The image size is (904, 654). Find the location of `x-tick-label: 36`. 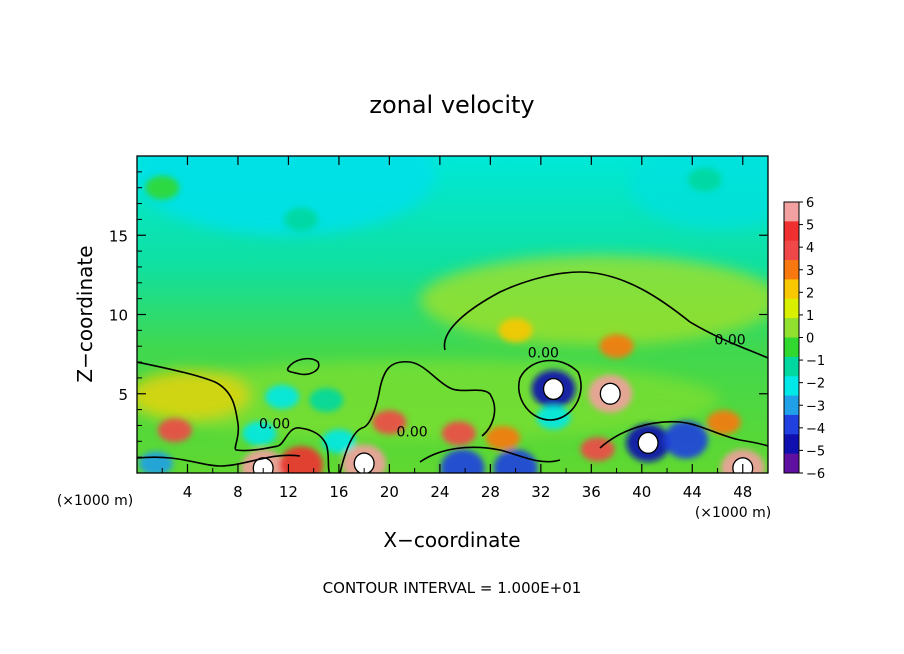

x-tick-label: 36 is located at coordinates (591, 492).